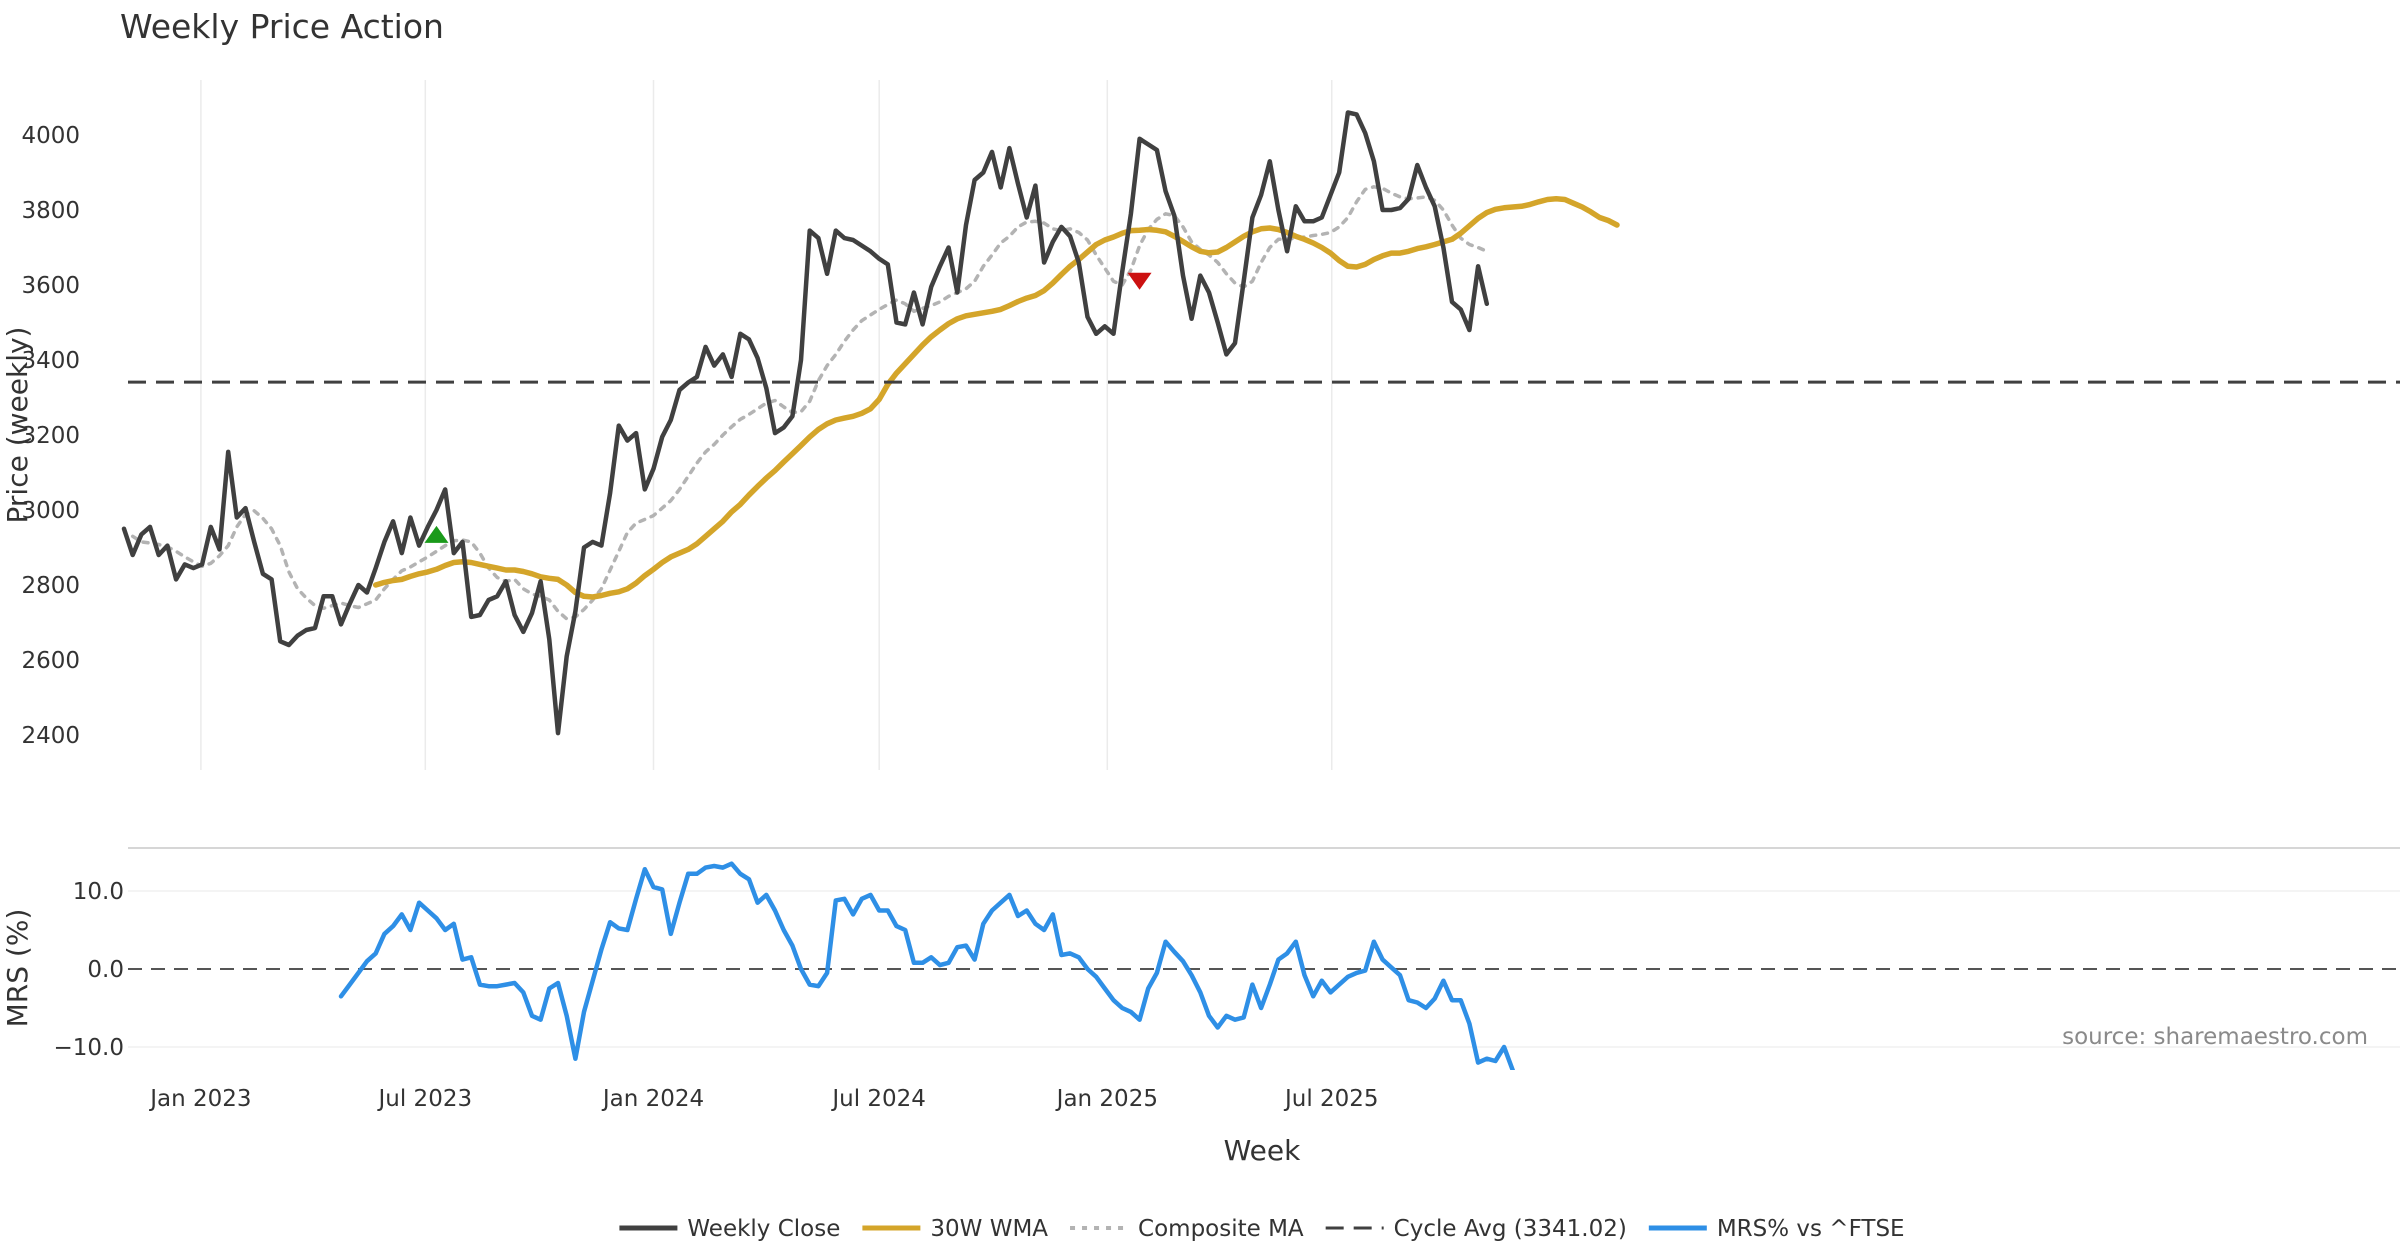 This screenshot has width=2400, height=1260. Describe the element at coordinates (17, 425) in the screenshot. I see `price-axis-title: Price (weekly)` at that location.